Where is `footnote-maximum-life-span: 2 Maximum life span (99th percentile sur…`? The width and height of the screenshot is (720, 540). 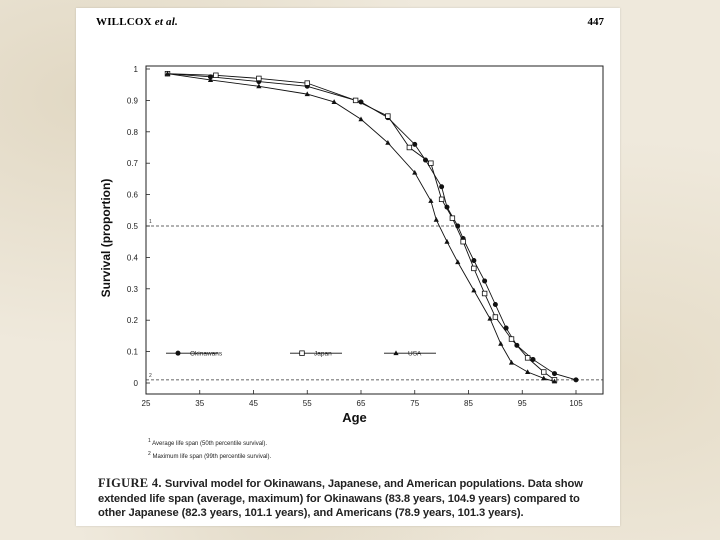 footnote-maximum-life-span: 2 Maximum life span (99th percentile sur… is located at coordinates (210, 455).